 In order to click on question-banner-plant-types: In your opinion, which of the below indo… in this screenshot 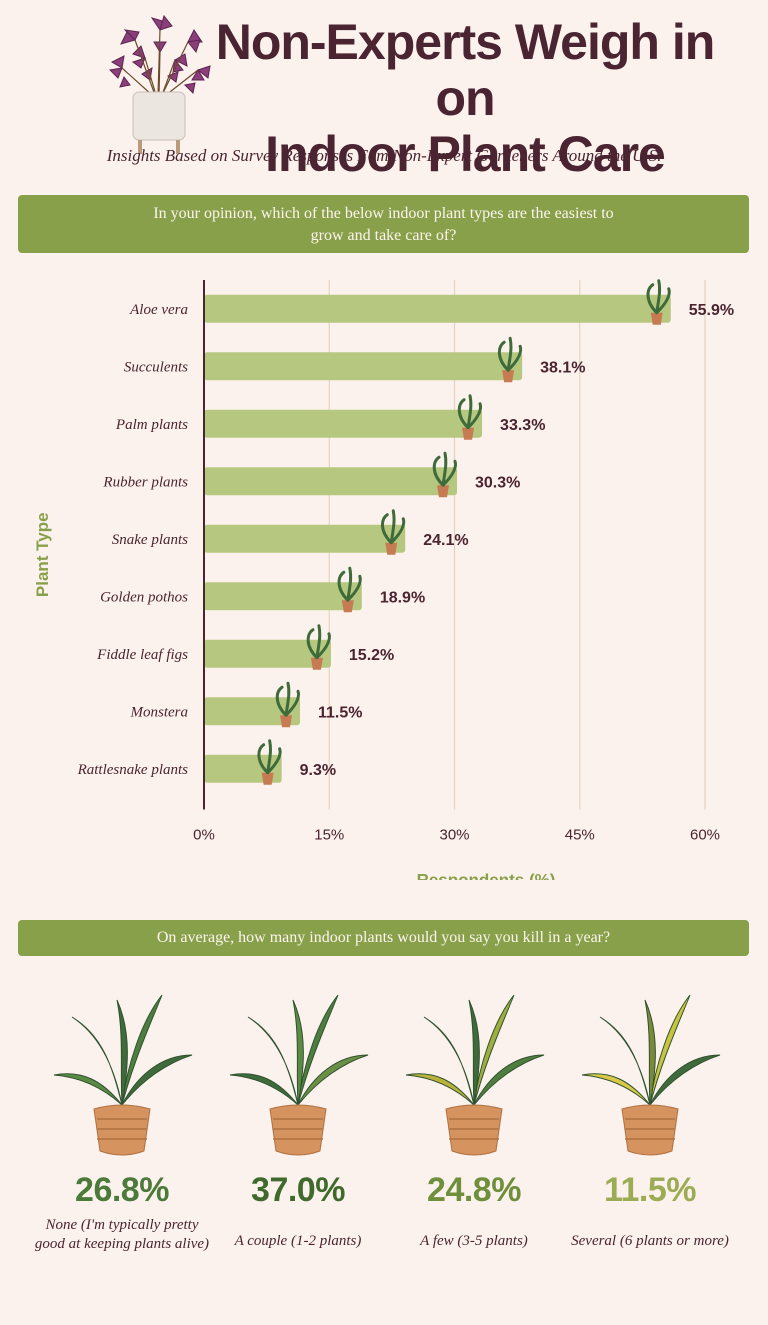, I will do `click(383, 224)`.